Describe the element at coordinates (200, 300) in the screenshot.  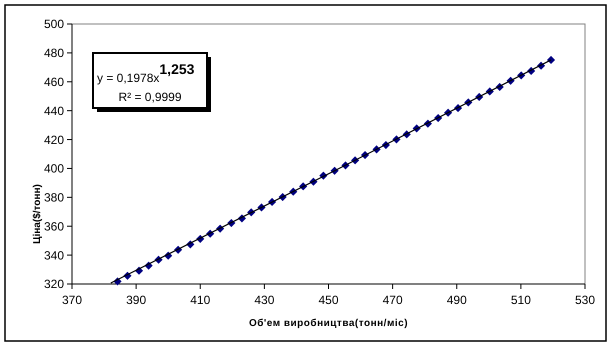
I see `x-tick-label: 410` at that location.